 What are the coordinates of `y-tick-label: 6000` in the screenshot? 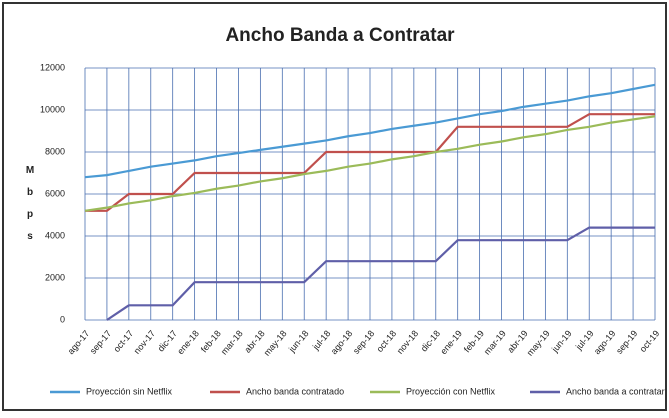 It's located at (55, 193).